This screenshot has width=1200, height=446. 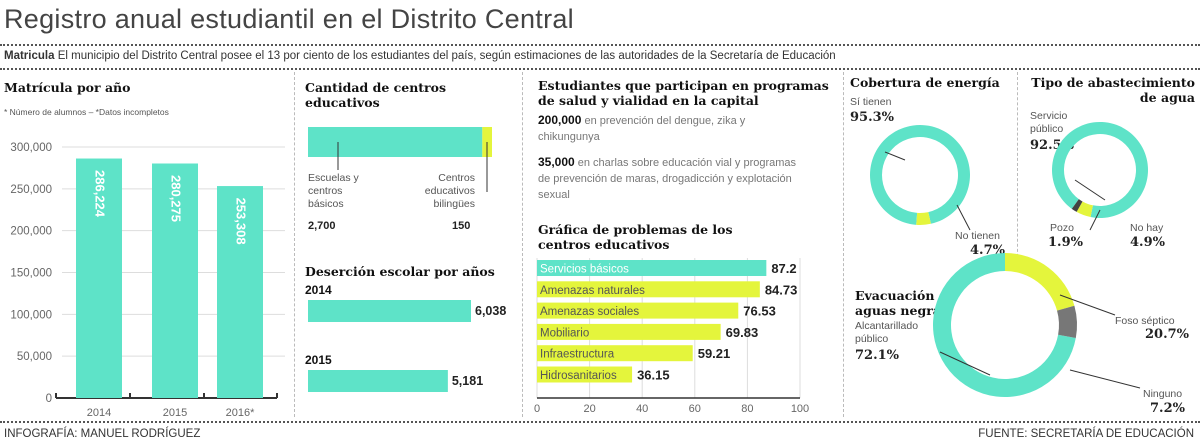 I want to click on evacuacion-title: Evacuación de aguas negras, so click(x=905, y=303).